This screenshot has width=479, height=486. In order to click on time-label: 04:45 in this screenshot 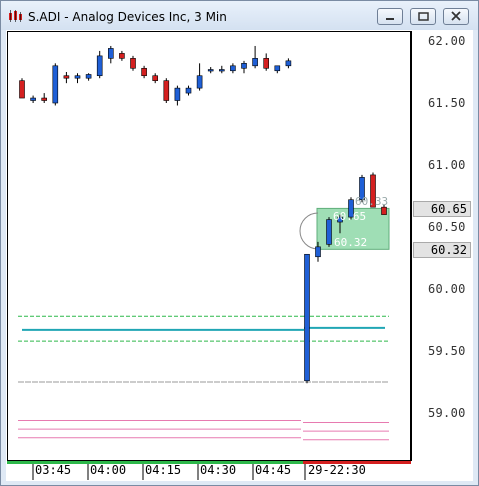, I will do `click(273, 470)`.